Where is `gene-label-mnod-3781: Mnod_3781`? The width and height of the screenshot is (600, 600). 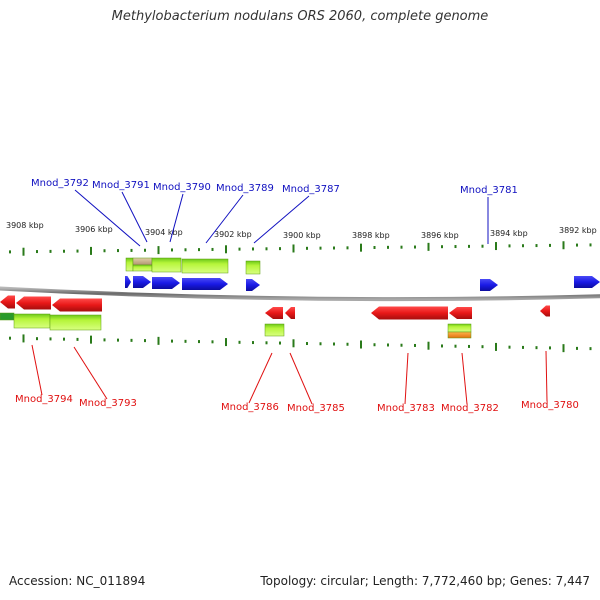 gene-label-mnod-3781: Mnod_3781 is located at coordinates (489, 190).